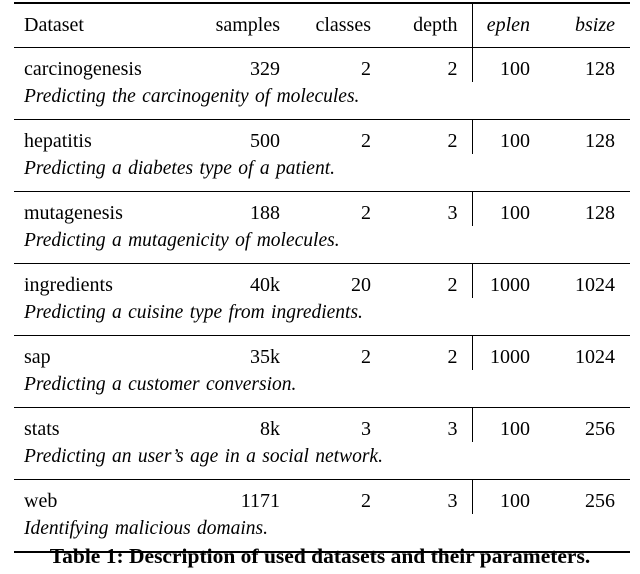 This screenshot has height=574, width=640. What do you see at coordinates (244, 25) in the screenshot?
I see `column-header-samples: samples` at bounding box center [244, 25].